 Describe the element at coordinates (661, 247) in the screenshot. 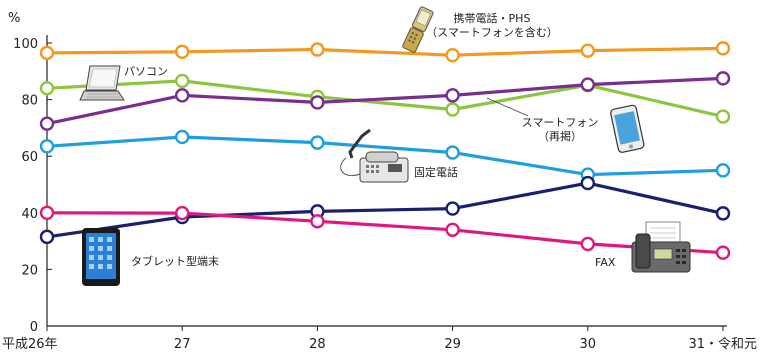

I see `fax-icon` at that location.